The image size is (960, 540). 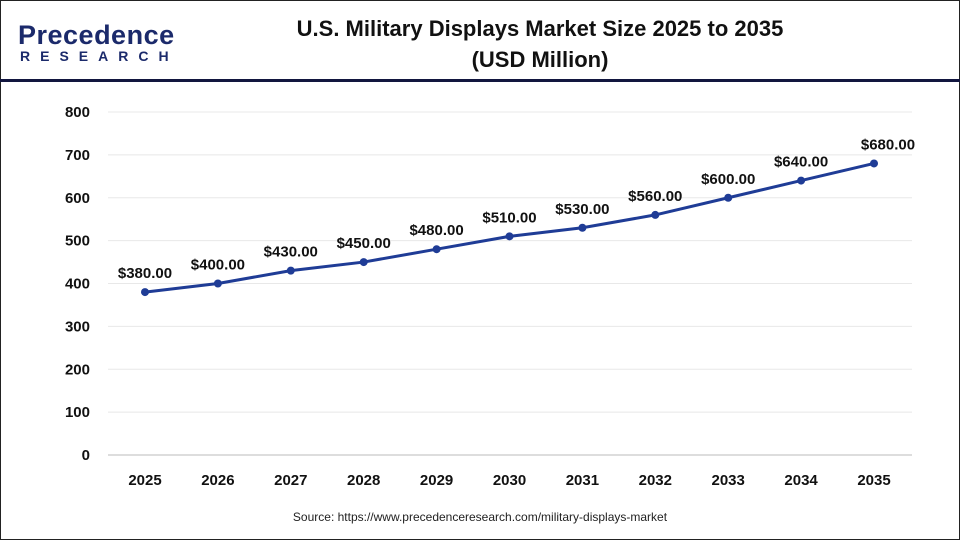 I want to click on y-tick-label: 300, so click(x=77, y=326).